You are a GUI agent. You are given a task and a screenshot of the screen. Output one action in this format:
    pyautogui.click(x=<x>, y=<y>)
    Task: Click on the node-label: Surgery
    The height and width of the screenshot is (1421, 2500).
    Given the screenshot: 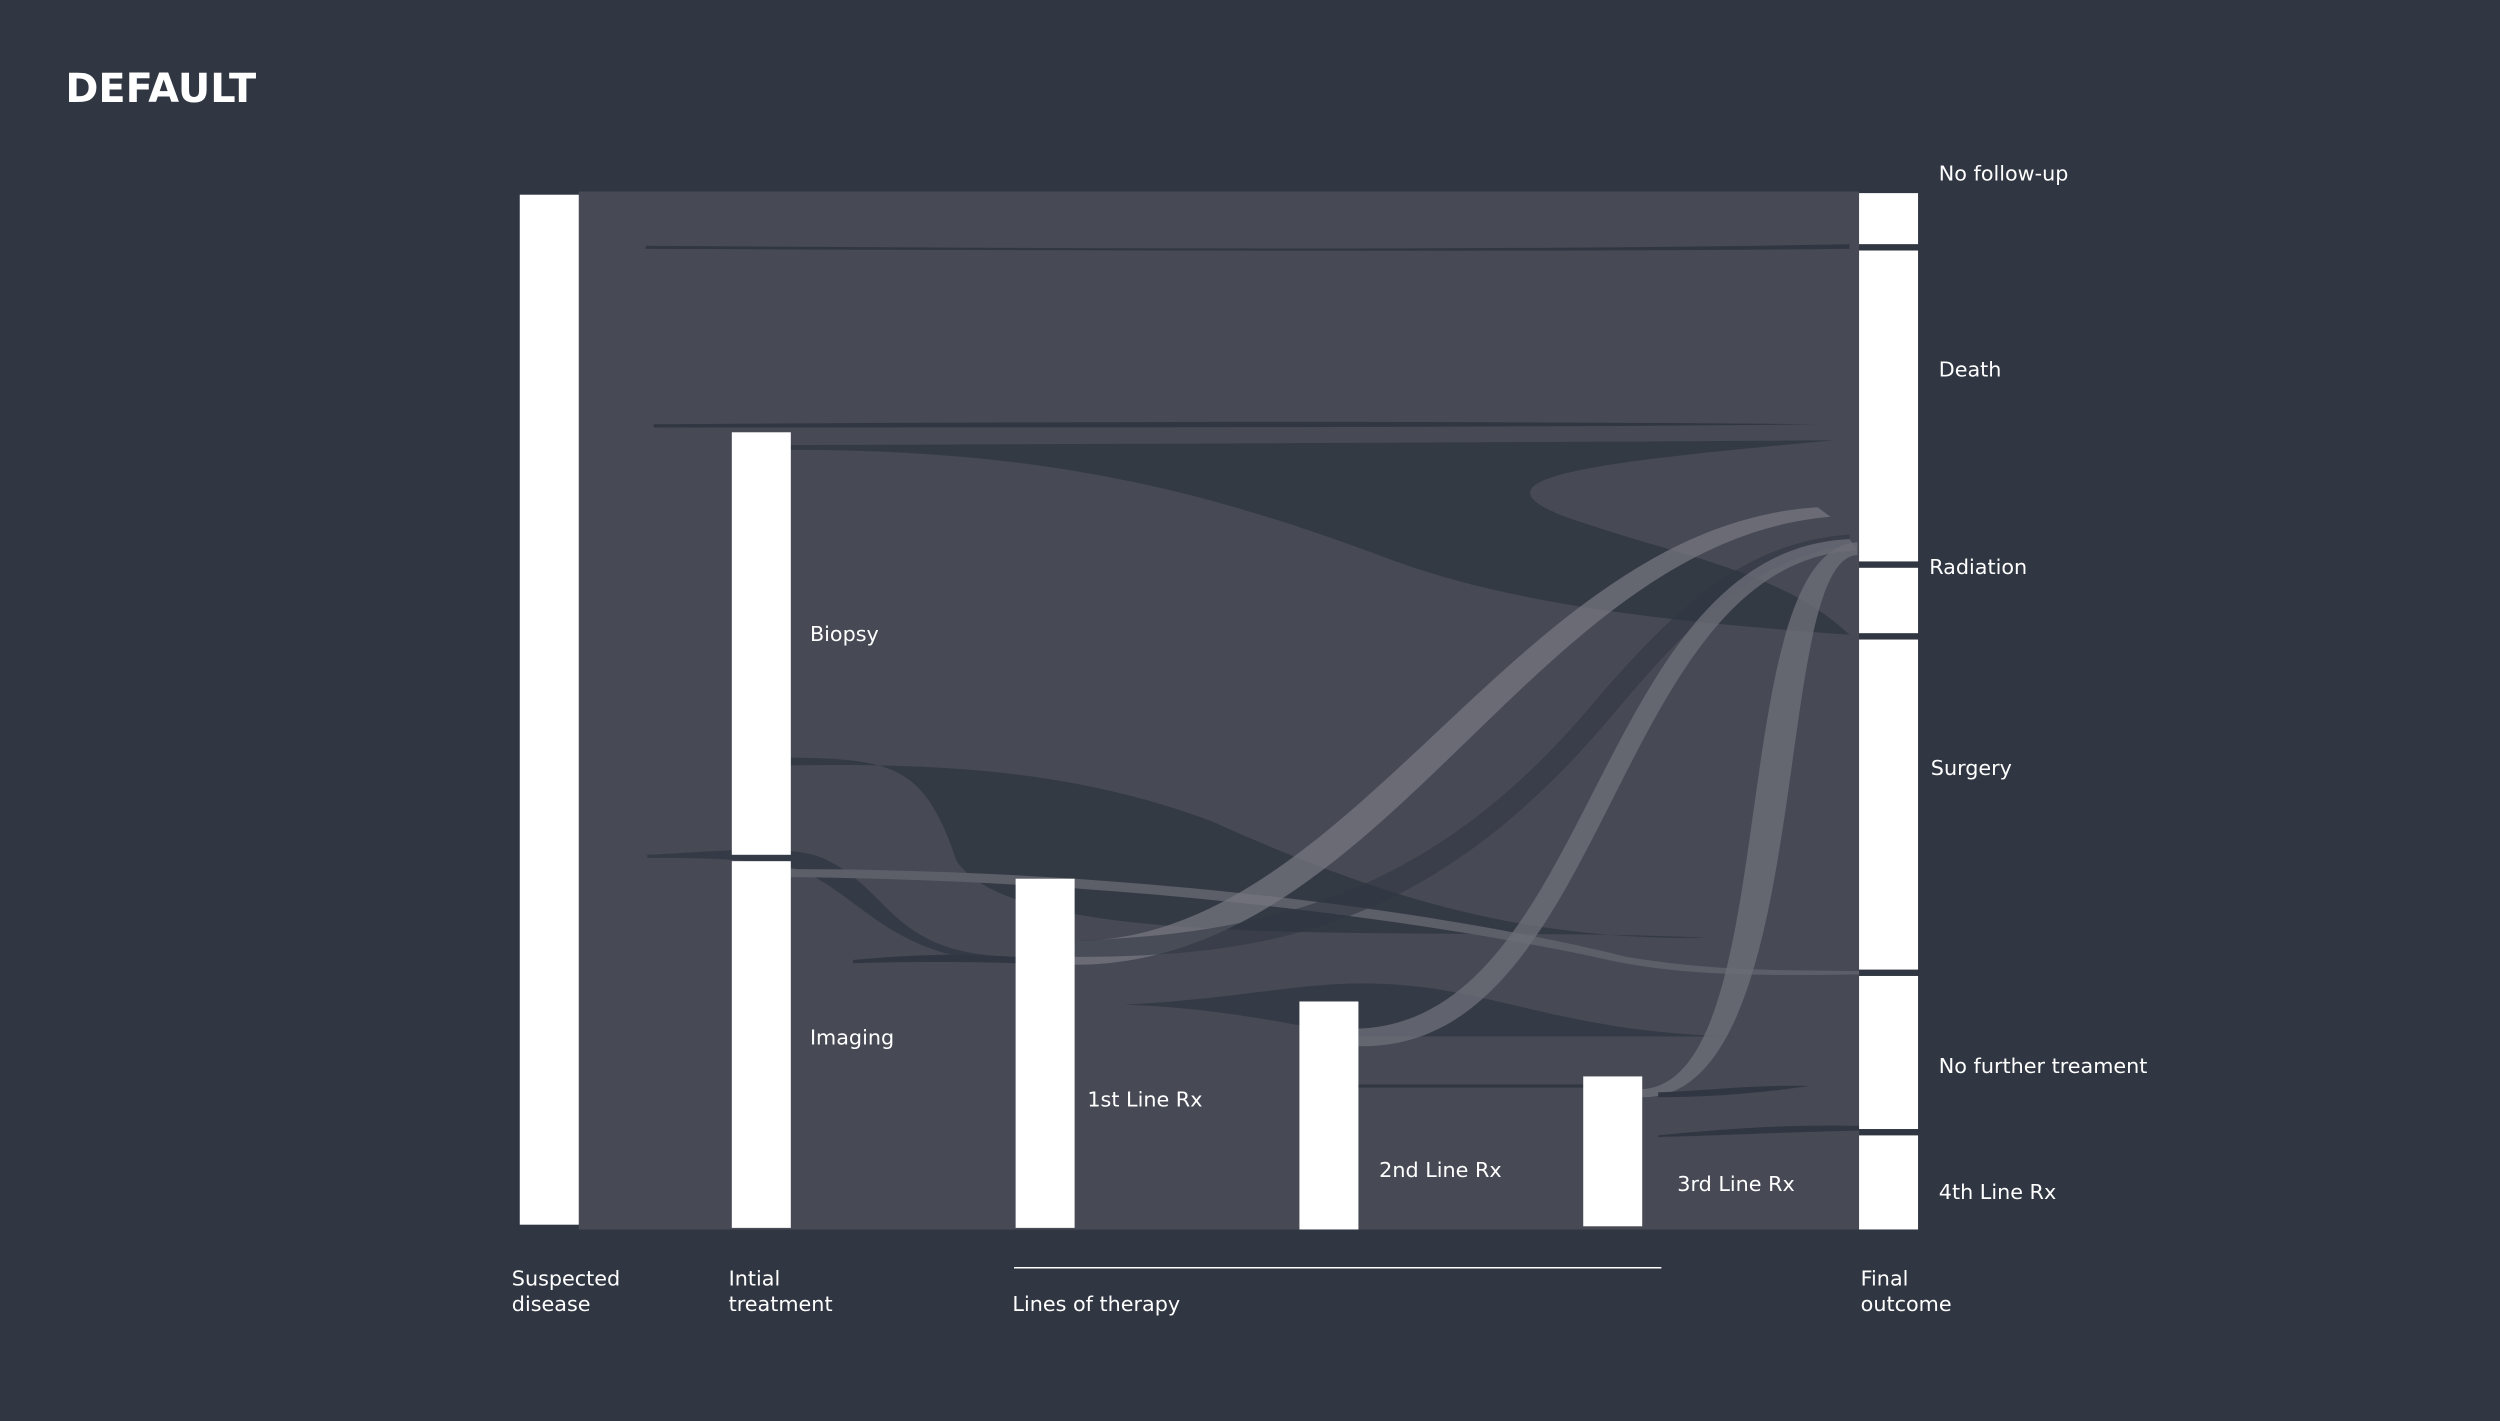 What is the action you would take?
    pyautogui.click(x=1971, y=768)
    